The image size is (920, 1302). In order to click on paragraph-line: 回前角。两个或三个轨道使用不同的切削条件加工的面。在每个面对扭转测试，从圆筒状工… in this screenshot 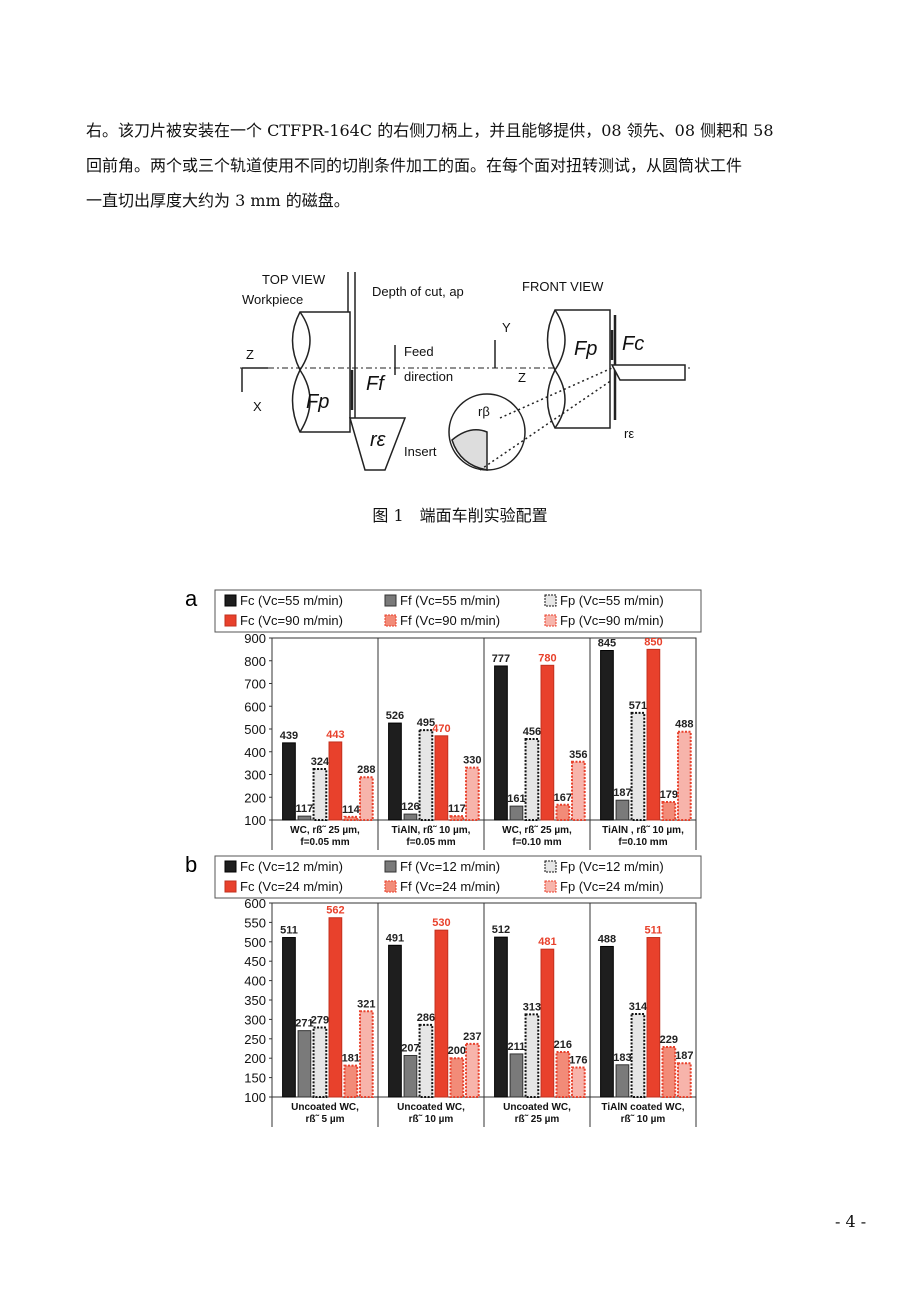, I will do `click(414, 165)`.